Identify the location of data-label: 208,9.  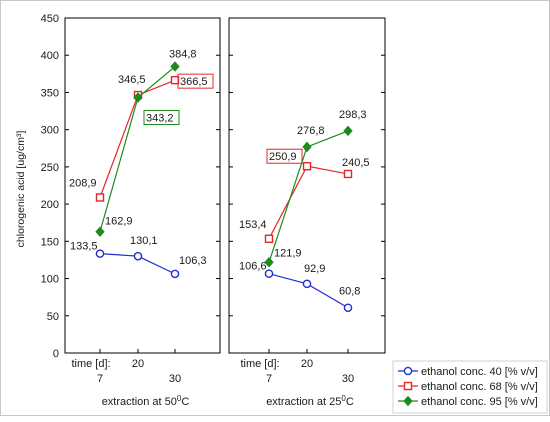
(83, 183).